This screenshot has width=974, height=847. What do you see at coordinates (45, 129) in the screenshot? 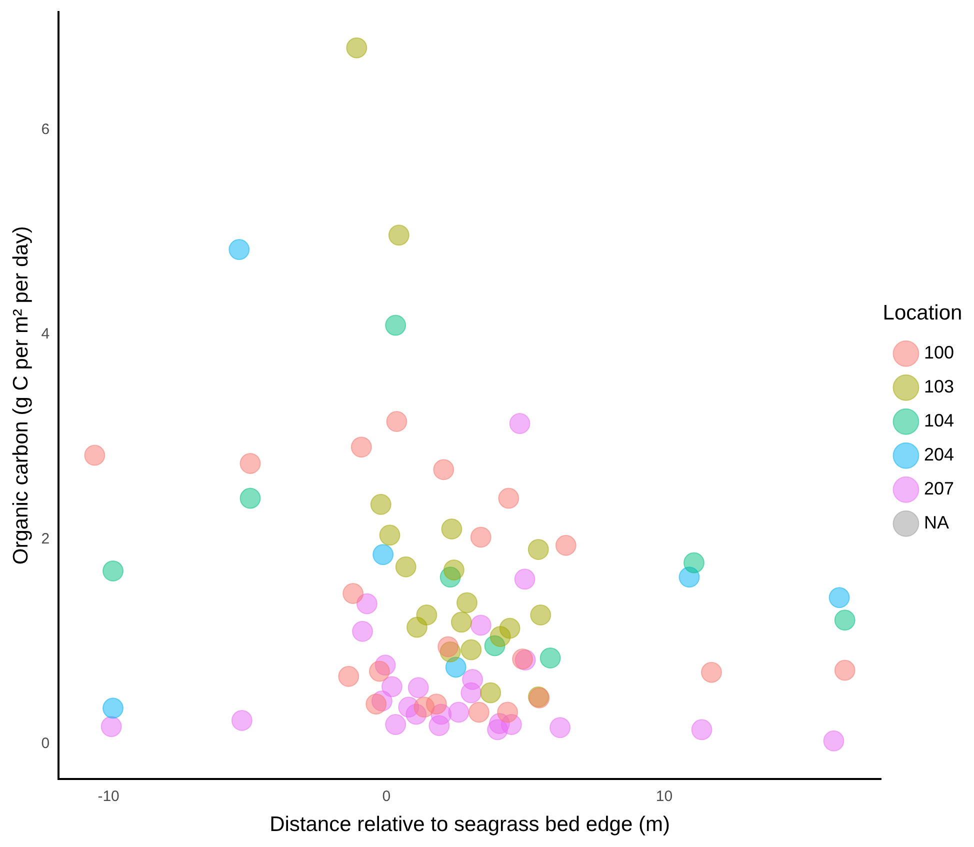
I see `y-tick-label: 6` at bounding box center [45, 129].